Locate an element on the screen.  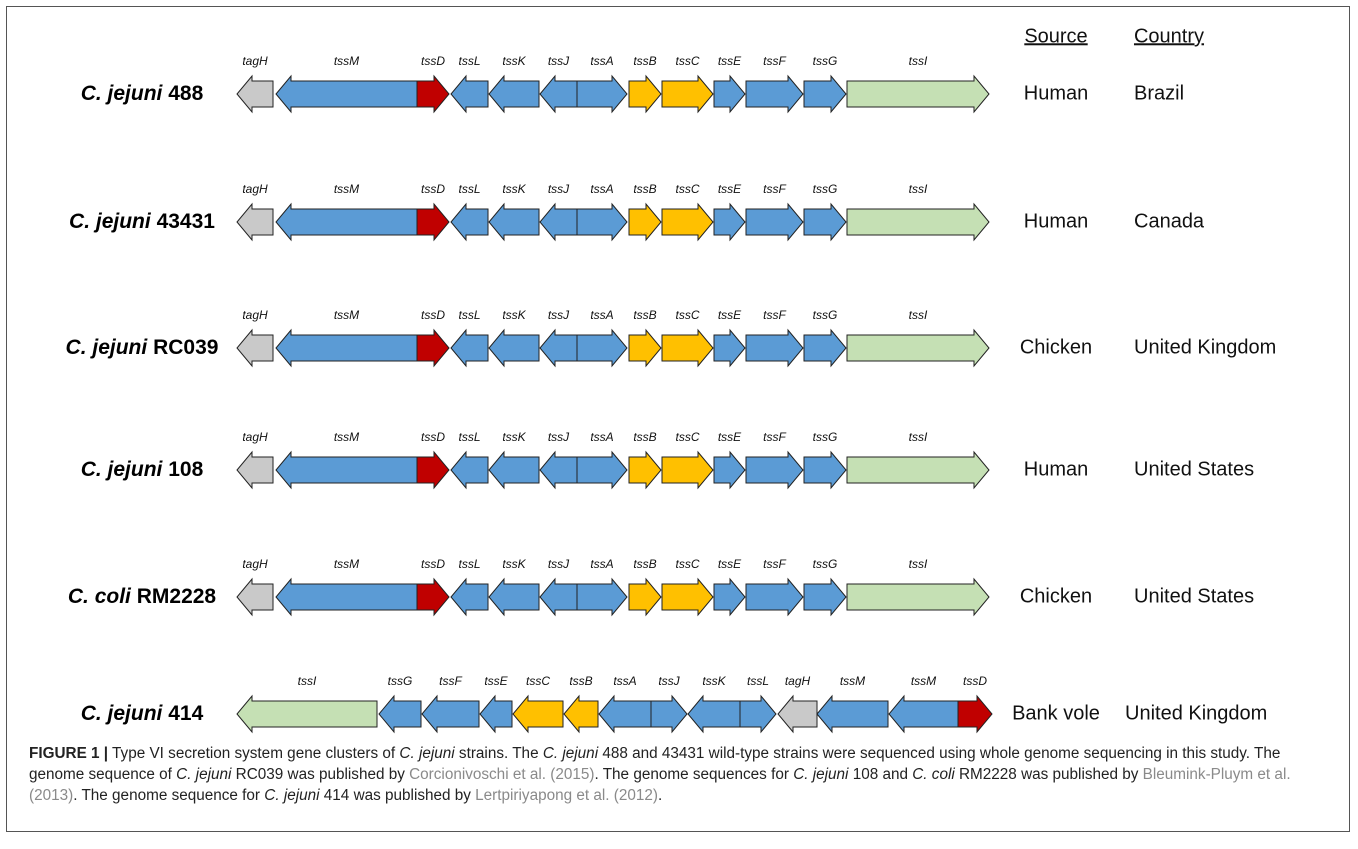
strain-id: RM2228 is located at coordinates (177, 596).